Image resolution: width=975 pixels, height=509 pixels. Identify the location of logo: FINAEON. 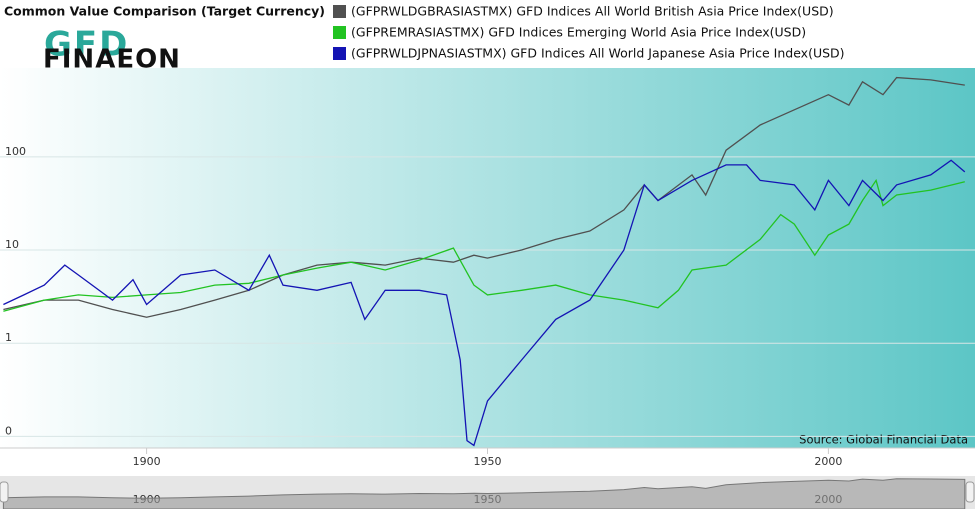
(112, 60).